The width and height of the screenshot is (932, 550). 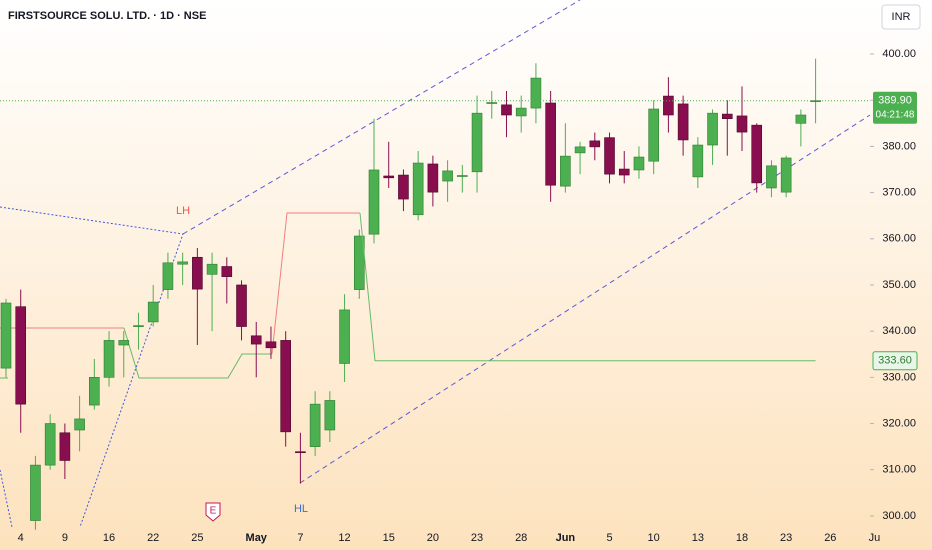 I want to click on last-price-label: 389.90, so click(x=895, y=101).